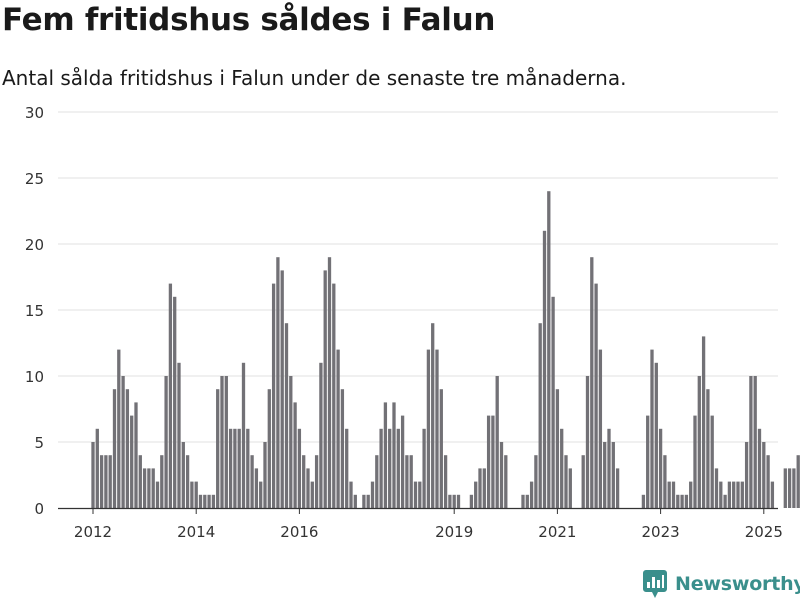 Image resolution: width=800 pixels, height=600 pixels. What do you see at coordinates (34, 377) in the screenshot?
I see `y-tick-label: 10` at bounding box center [34, 377].